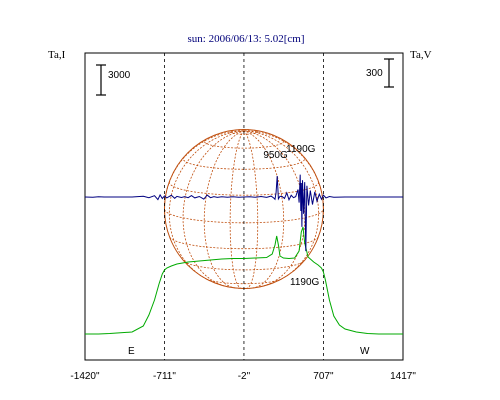 The width and height of the screenshot is (500, 400). Describe the element at coordinates (374, 73) in the screenshot. I see `right-scale-bar-label: 300` at that location.